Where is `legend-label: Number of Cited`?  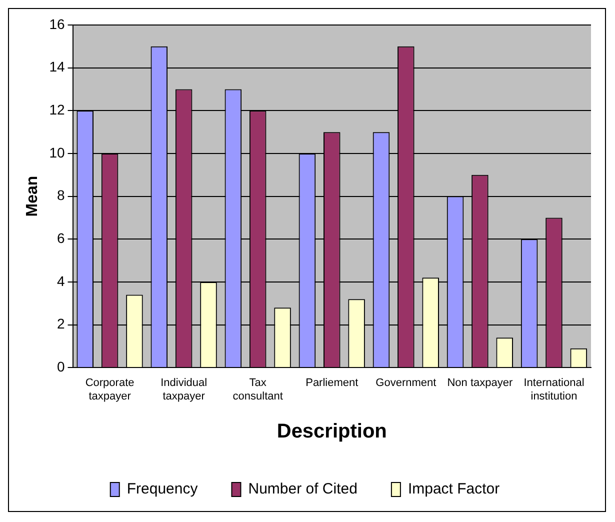
legend-label: Number of Cited is located at coordinates (303, 489).